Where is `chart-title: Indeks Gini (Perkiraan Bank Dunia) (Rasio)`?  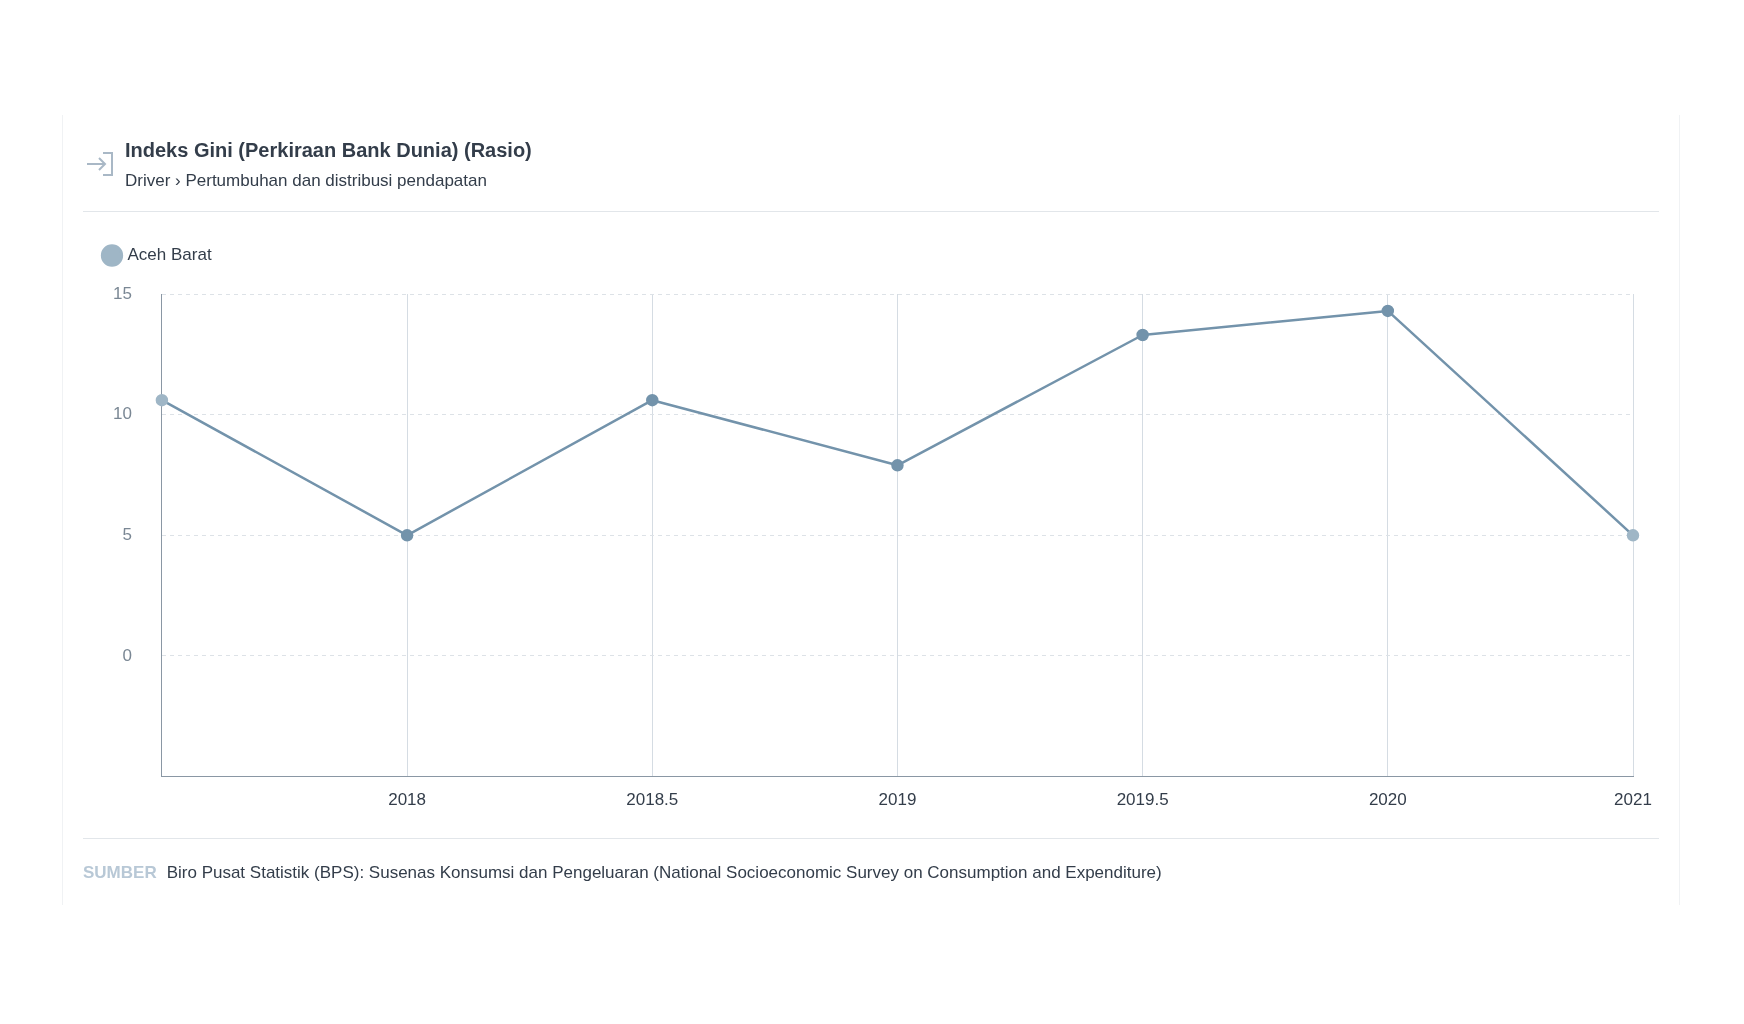 chart-title: Indeks Gini (Perkiraan Bank Dunia) (Rasio) is located at coordinates (328, 150).